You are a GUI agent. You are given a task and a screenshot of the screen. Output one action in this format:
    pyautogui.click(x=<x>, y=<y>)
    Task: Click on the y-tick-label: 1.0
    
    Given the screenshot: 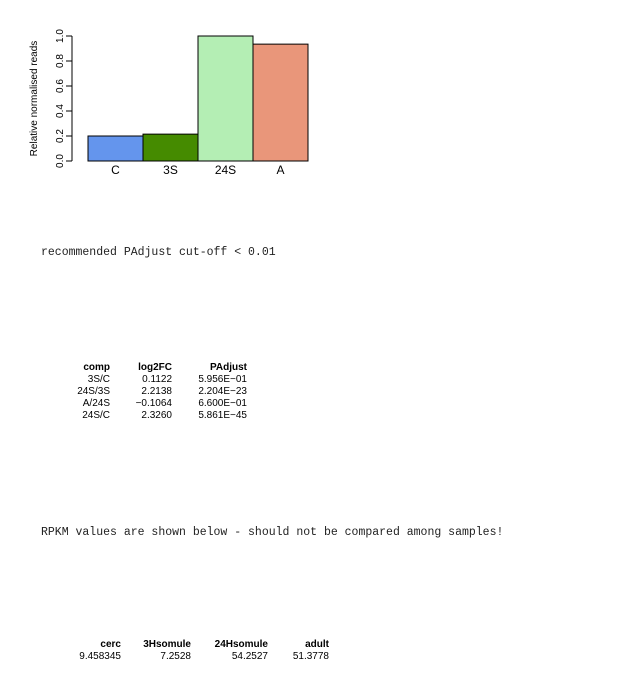 What is the action you would take?
    pyautogui.click(x=60, y=36)
    